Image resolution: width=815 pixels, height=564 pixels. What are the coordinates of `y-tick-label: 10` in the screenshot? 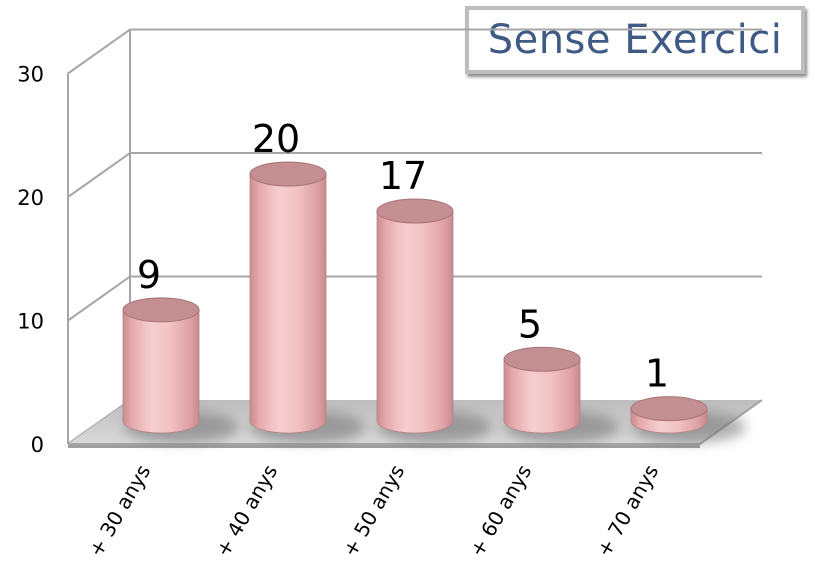 It's located at (30, 322).